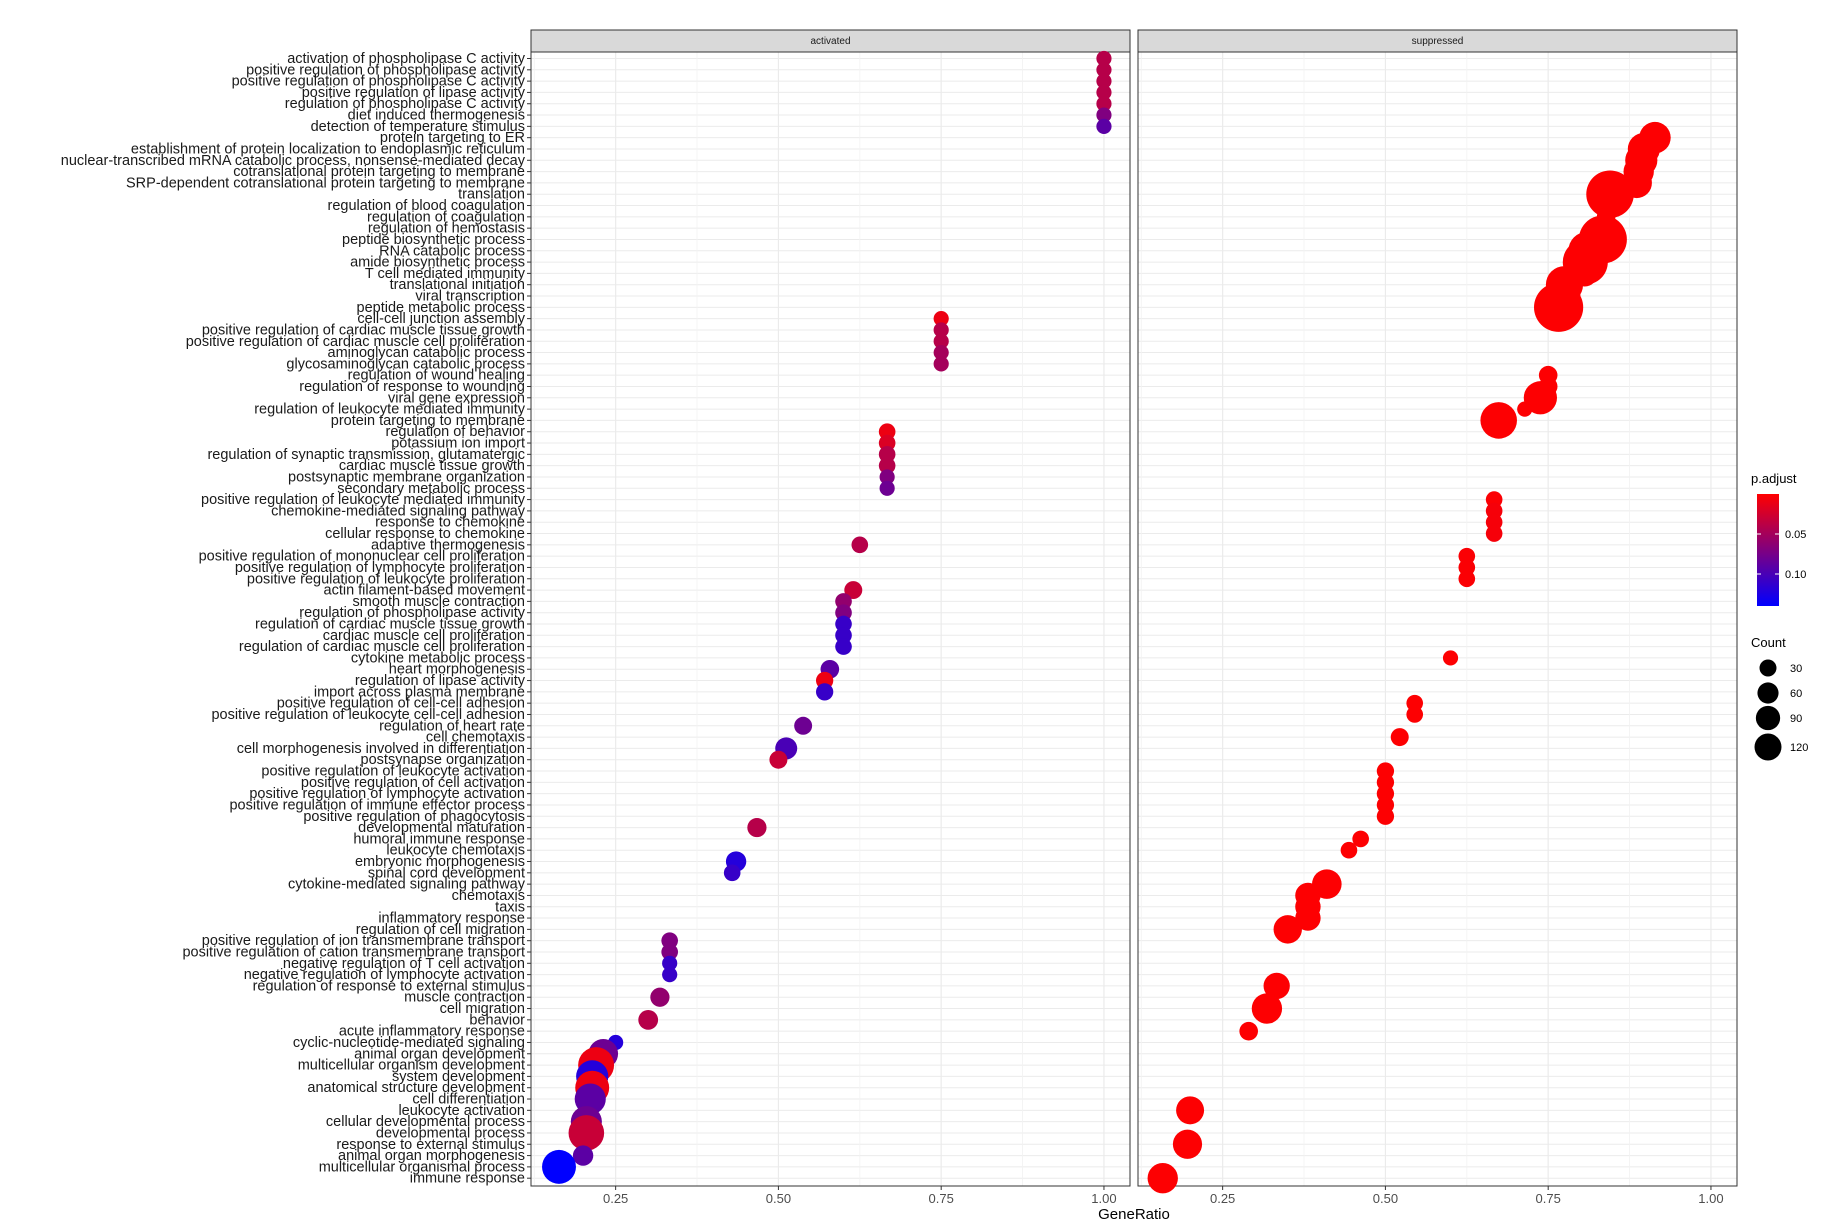 The width and height of the screenshot is (1821, 1229). What do you see at coordinates (405, 104) in the screenshot?
I see `y-tick-label: regulation of phospholipase C activity` at bounding box center [405, 104].